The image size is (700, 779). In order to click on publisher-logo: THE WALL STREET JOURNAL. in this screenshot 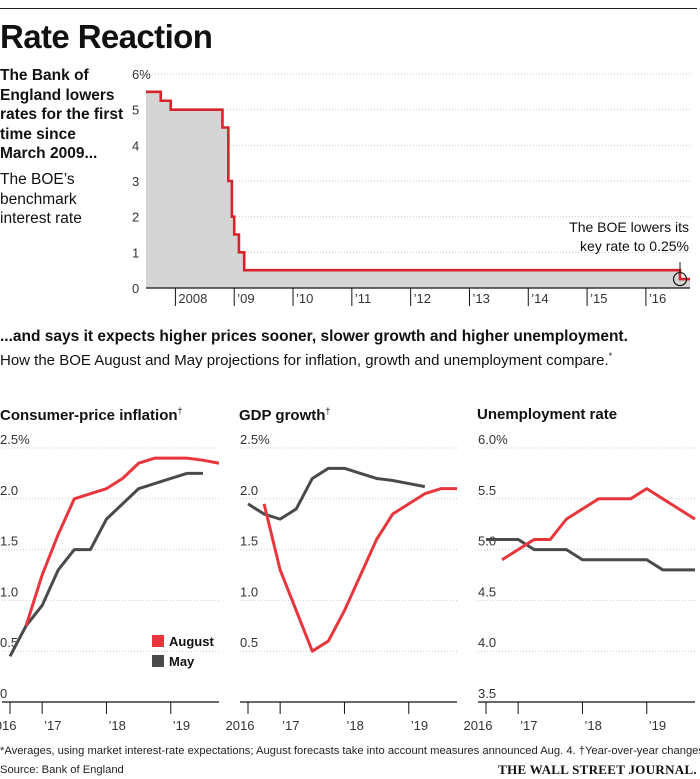, I will do `click(597, 769)`.